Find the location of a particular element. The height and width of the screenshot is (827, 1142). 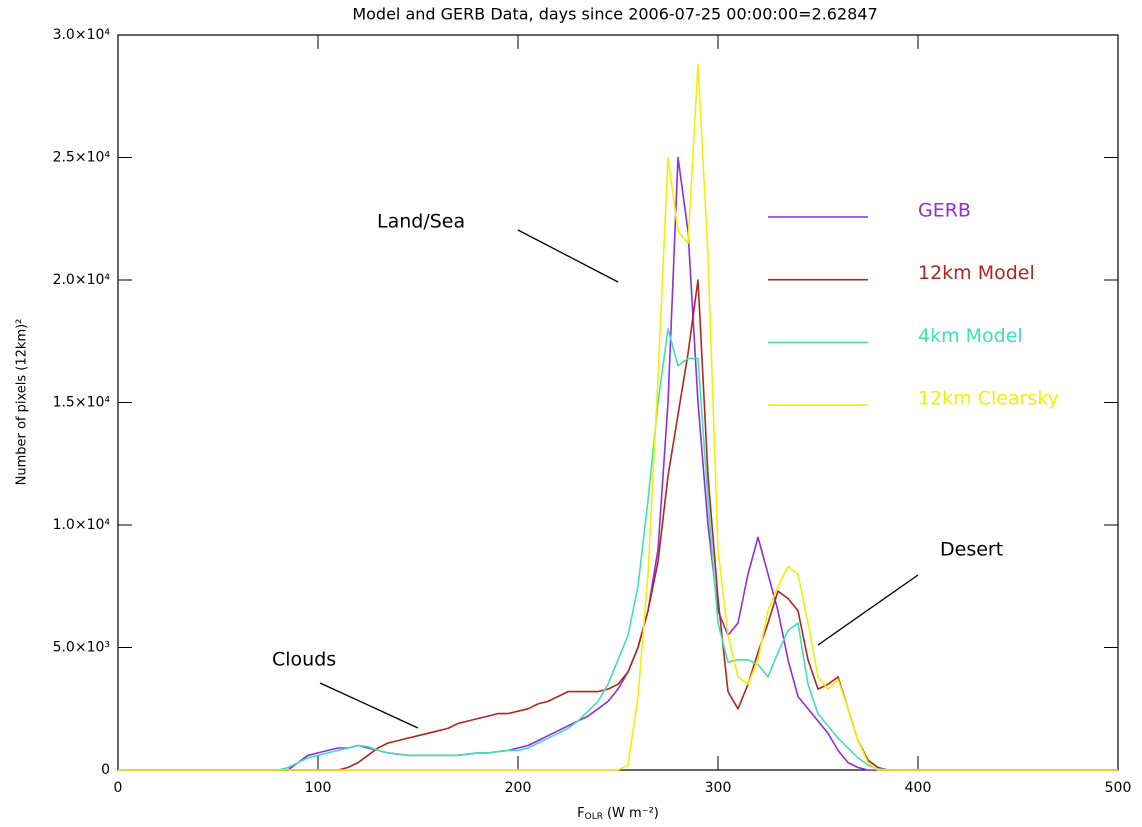

y-axis-label: Number of pixels (12km)² is located at coordinates (22, 402).